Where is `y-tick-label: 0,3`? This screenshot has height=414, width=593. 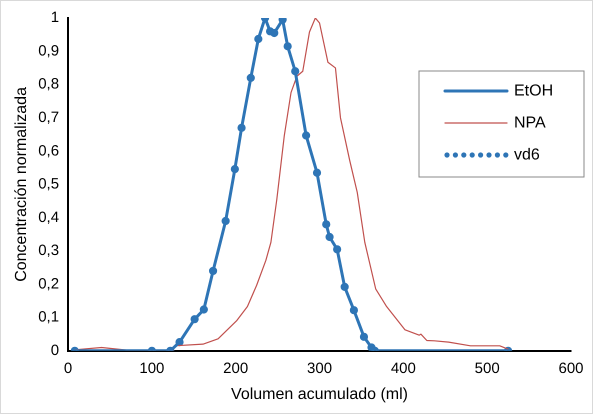
y-tick-label: 0,3 is located at coordinates (49, 251).